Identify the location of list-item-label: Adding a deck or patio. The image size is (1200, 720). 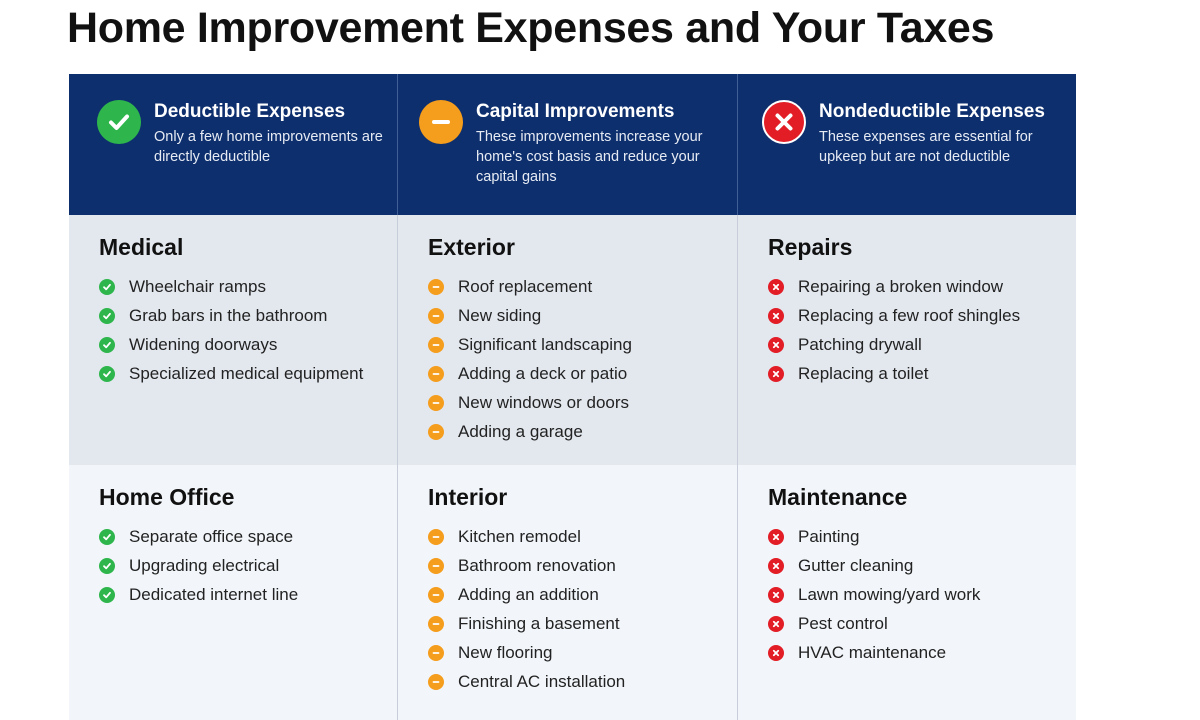
(543, 373).